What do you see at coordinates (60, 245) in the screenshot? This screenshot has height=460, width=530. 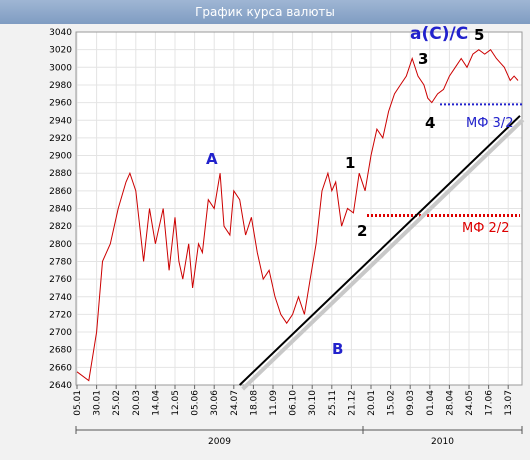 I see `y-tick-label-8: 2800` at bounding box center [60, 245].